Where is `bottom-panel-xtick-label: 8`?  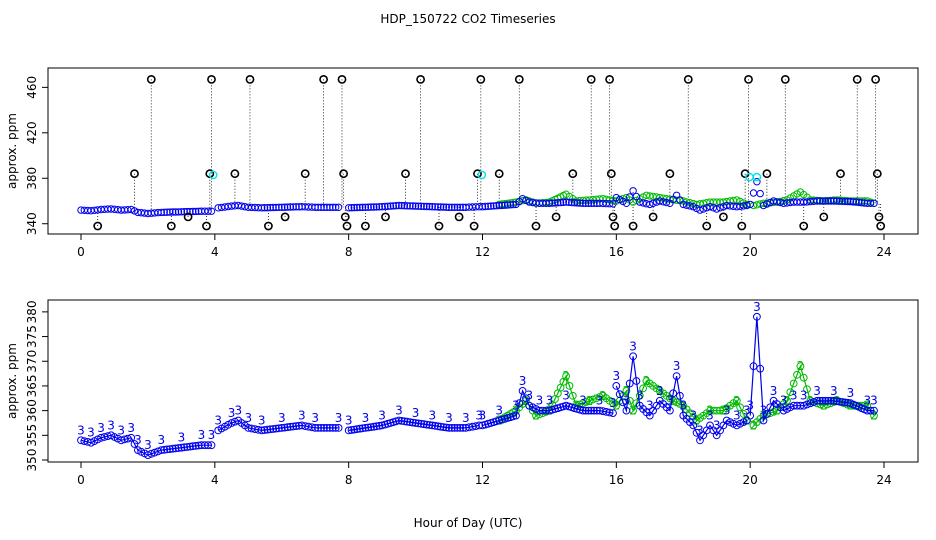 bottom-panel-xtick-label: 8 is located at coordinates (349, 480).